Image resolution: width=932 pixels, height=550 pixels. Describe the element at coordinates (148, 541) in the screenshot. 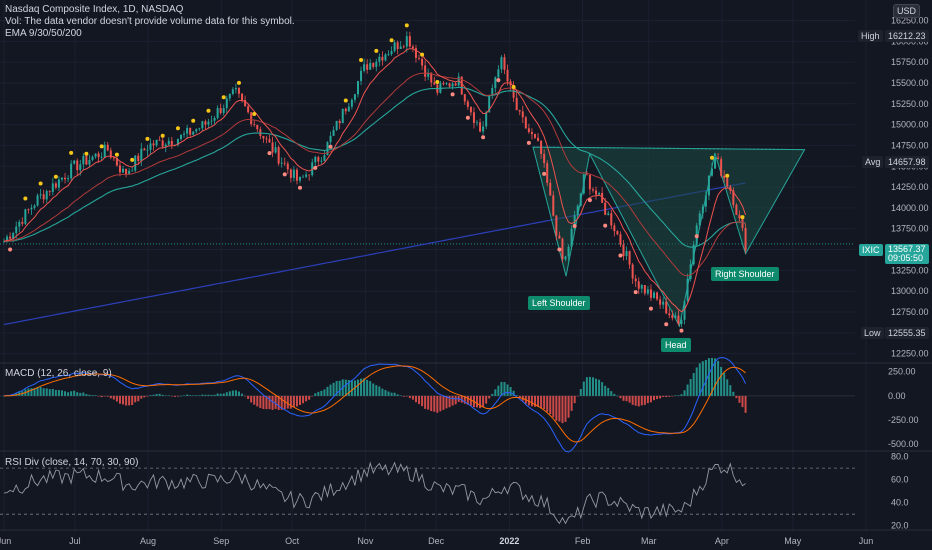

I see `date-tick-2: Aug` at that location.